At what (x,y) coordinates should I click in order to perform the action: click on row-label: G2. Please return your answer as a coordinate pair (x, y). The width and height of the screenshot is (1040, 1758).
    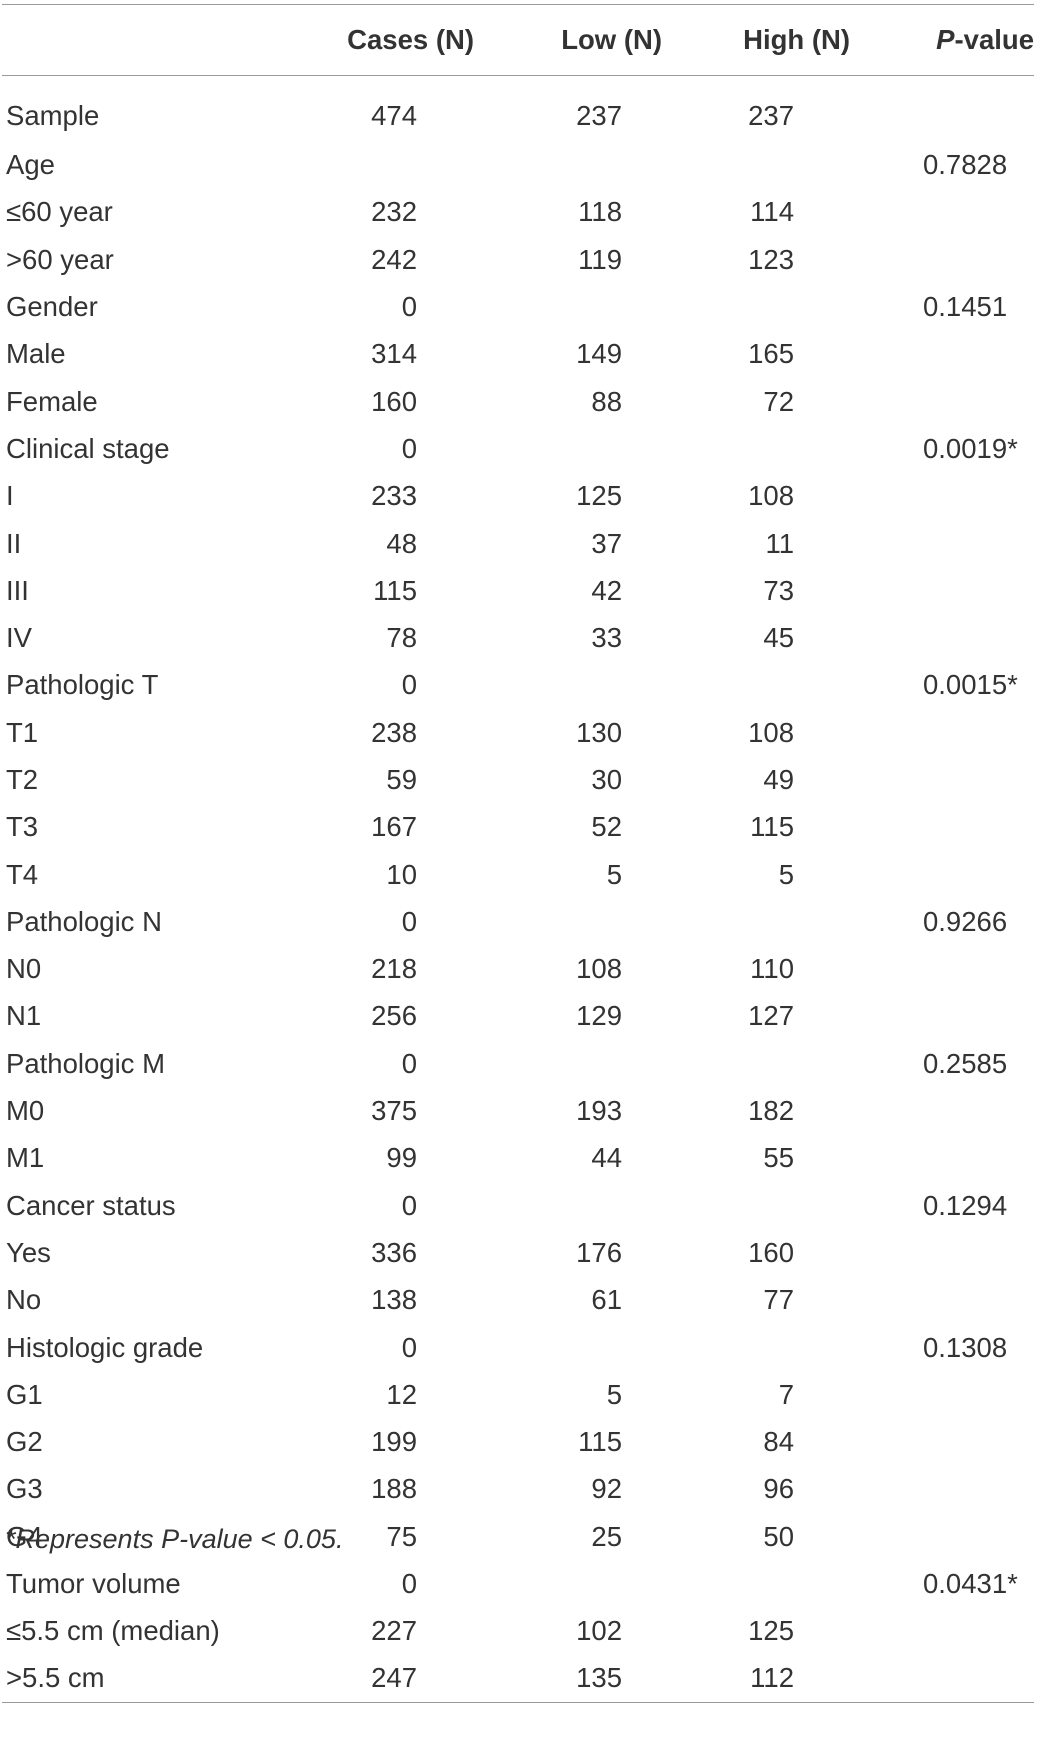
    Looking at the image, I should click on (24, 1442).